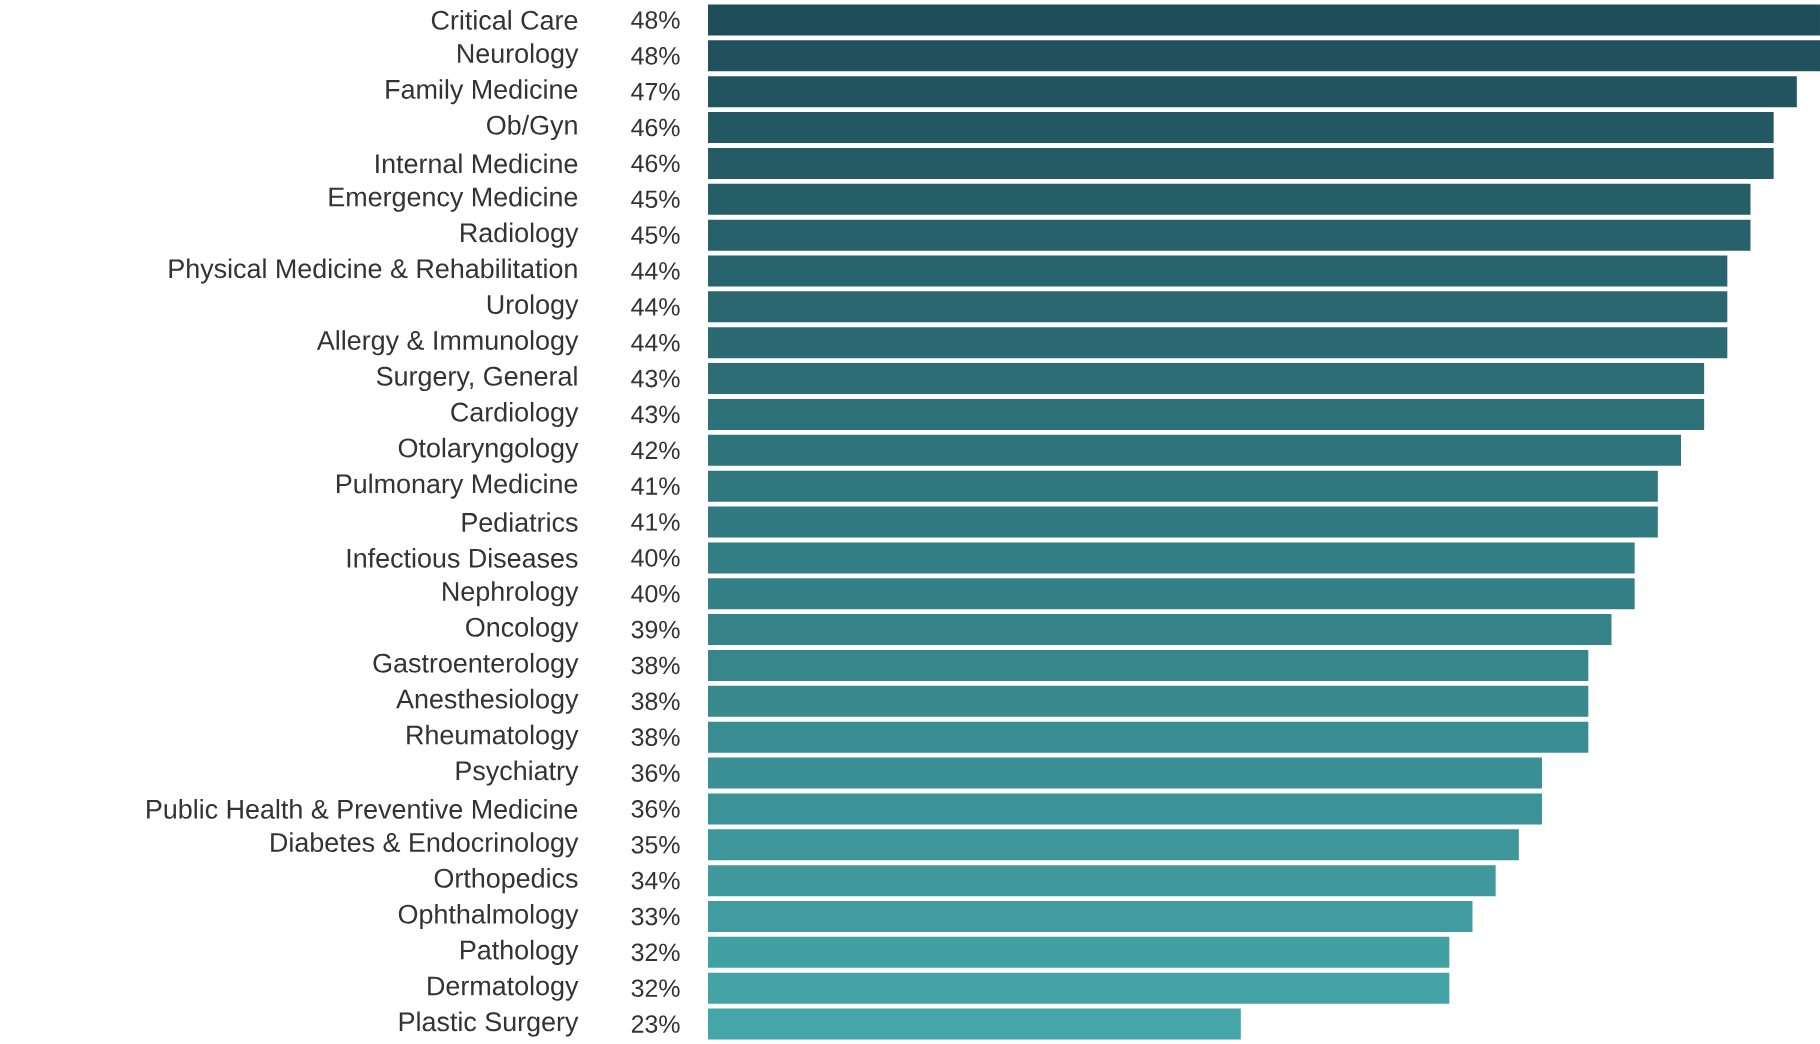 The image size is (1820, 1044). What do you see at coordinates (655, 629) in the screenshot?
I see `data-label: 39%` at bounding box center [655, 629].